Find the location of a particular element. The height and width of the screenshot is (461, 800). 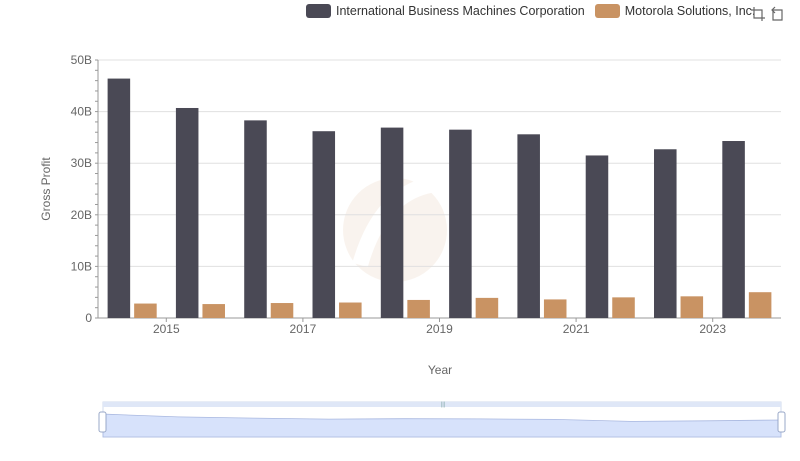

y-tick-label: 20B is located at coordinates (81, 215).